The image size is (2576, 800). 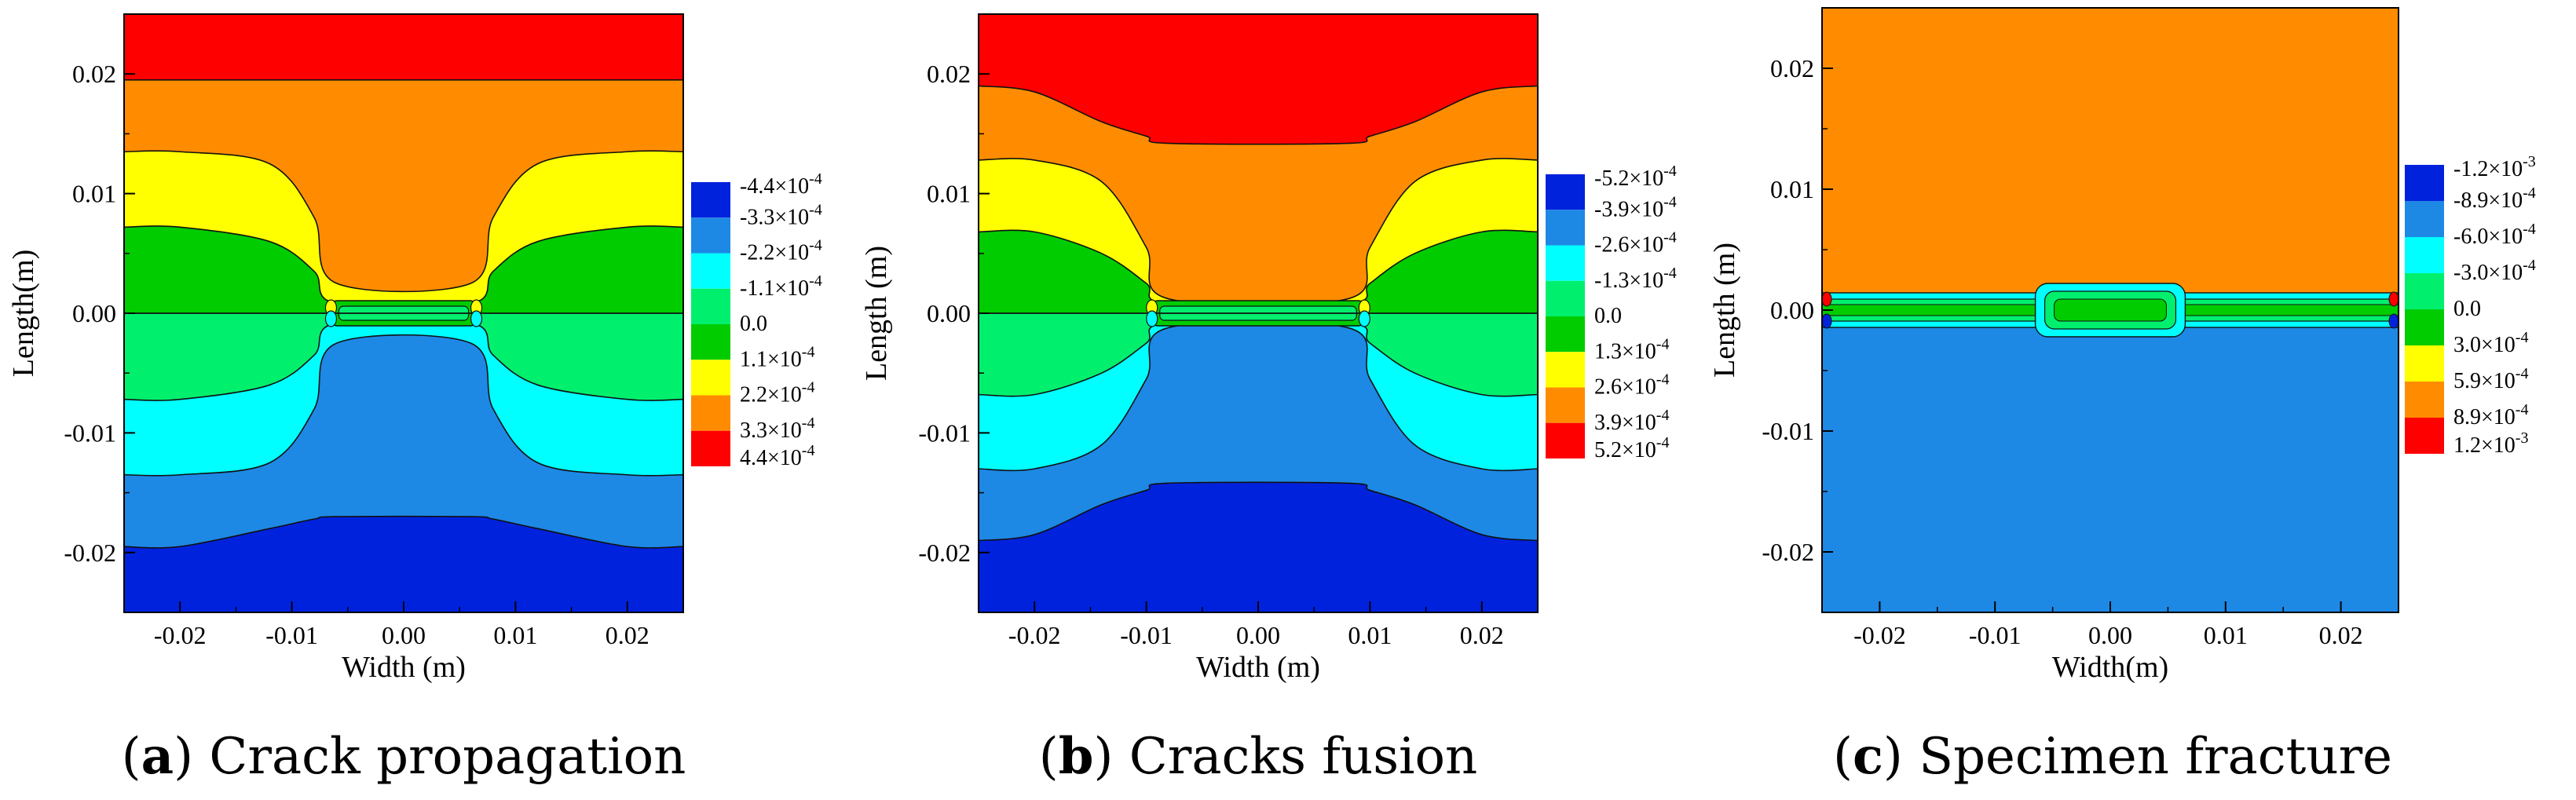 I want to click on fracture-center, so click(x=2111, y=310).